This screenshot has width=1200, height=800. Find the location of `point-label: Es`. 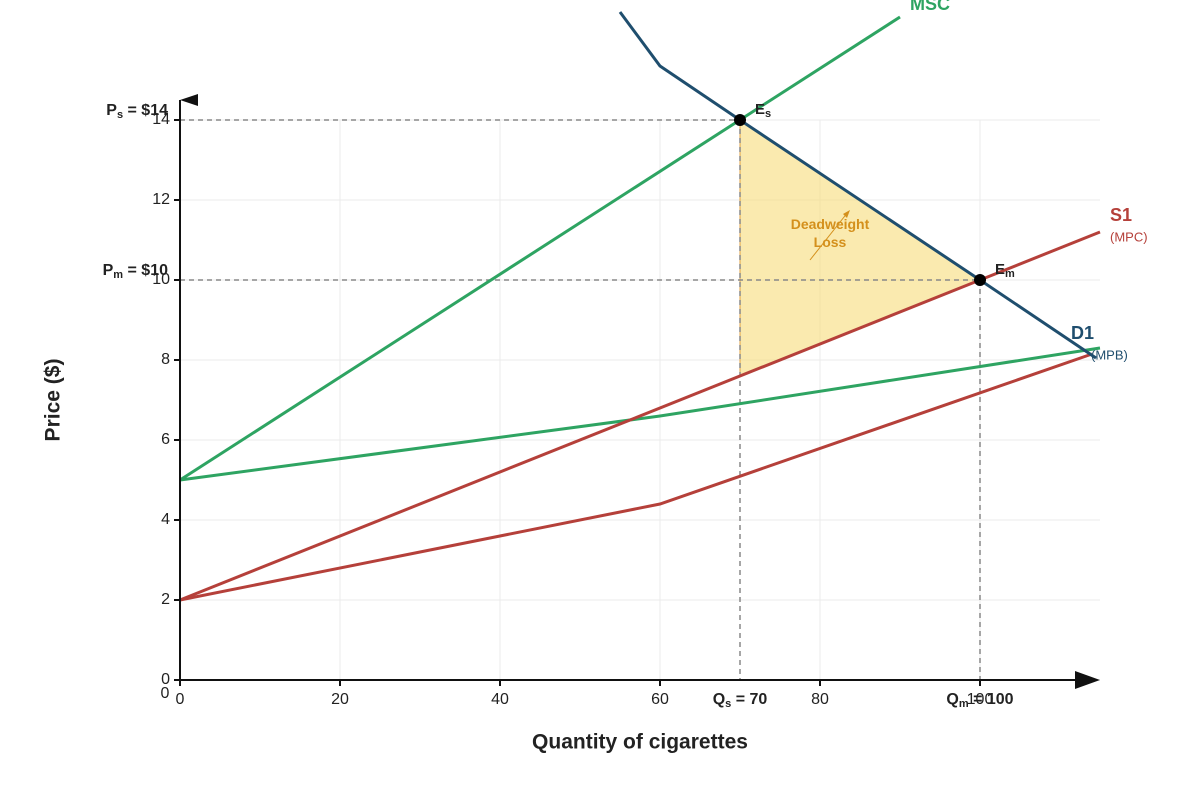

point-label: Es is located at coordinates (763, 110).